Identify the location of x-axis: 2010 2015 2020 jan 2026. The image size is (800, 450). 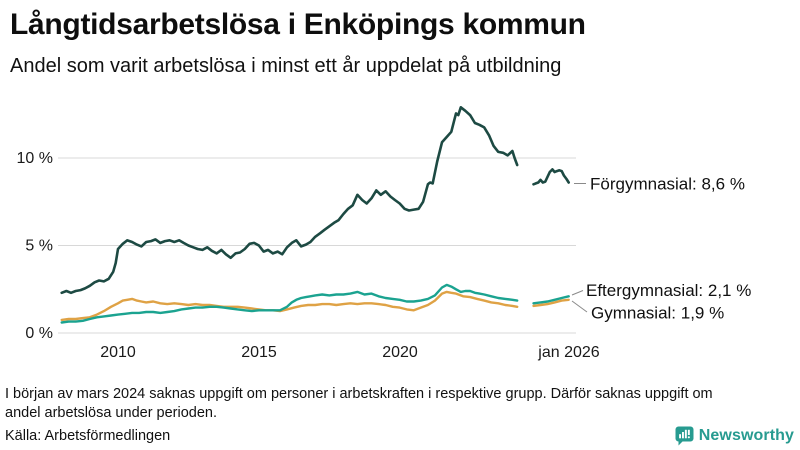
(350, 352).